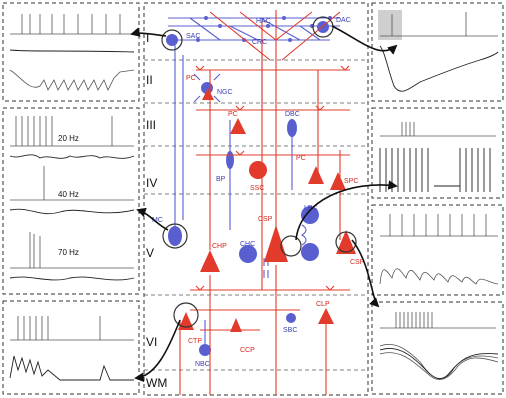  I want to click on cell-label-sac: SAC, so click(193, 36).